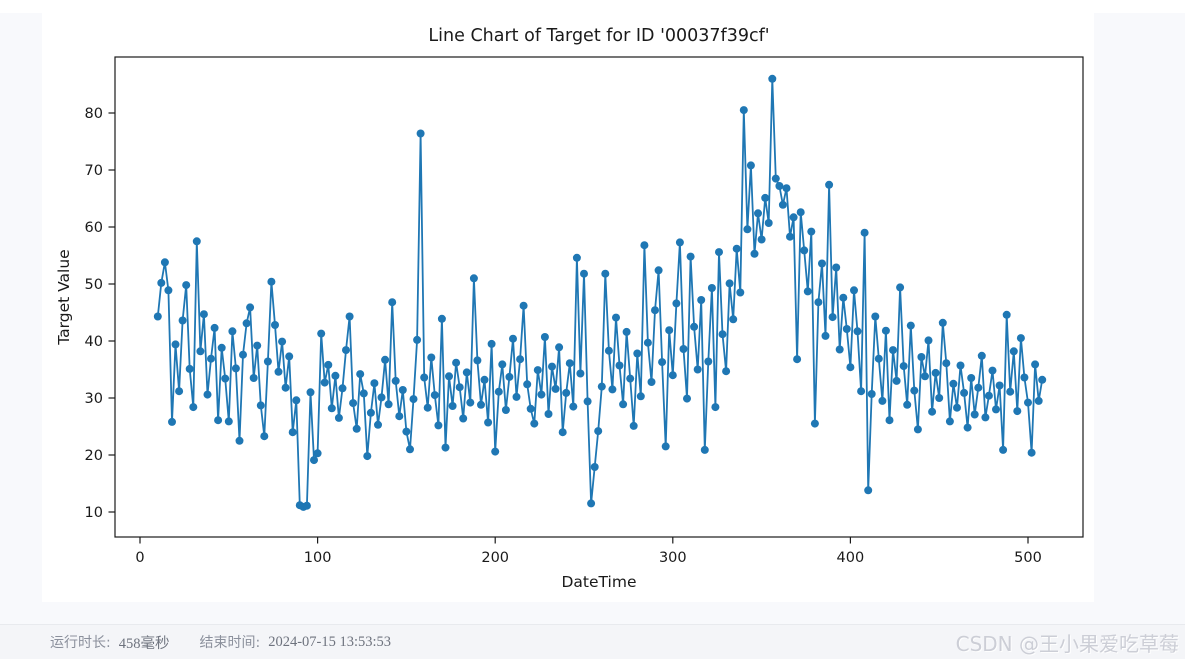 The height and width of the screenshot is (659, 1185). Describe the element at coordinates (673, 558) in the screenshot. I see `x-tick-label: 300` at that location.